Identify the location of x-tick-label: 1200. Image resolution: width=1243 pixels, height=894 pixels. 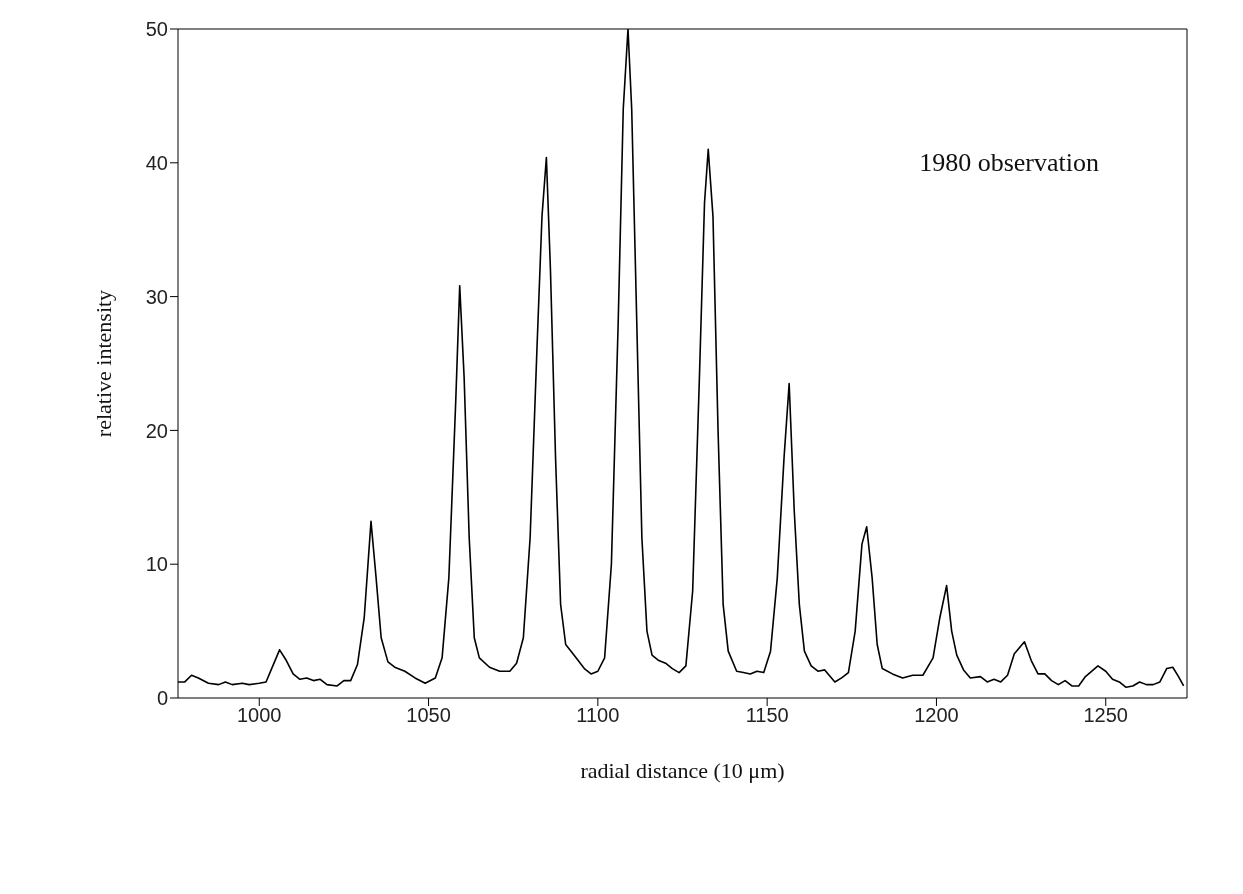
(936, 715).